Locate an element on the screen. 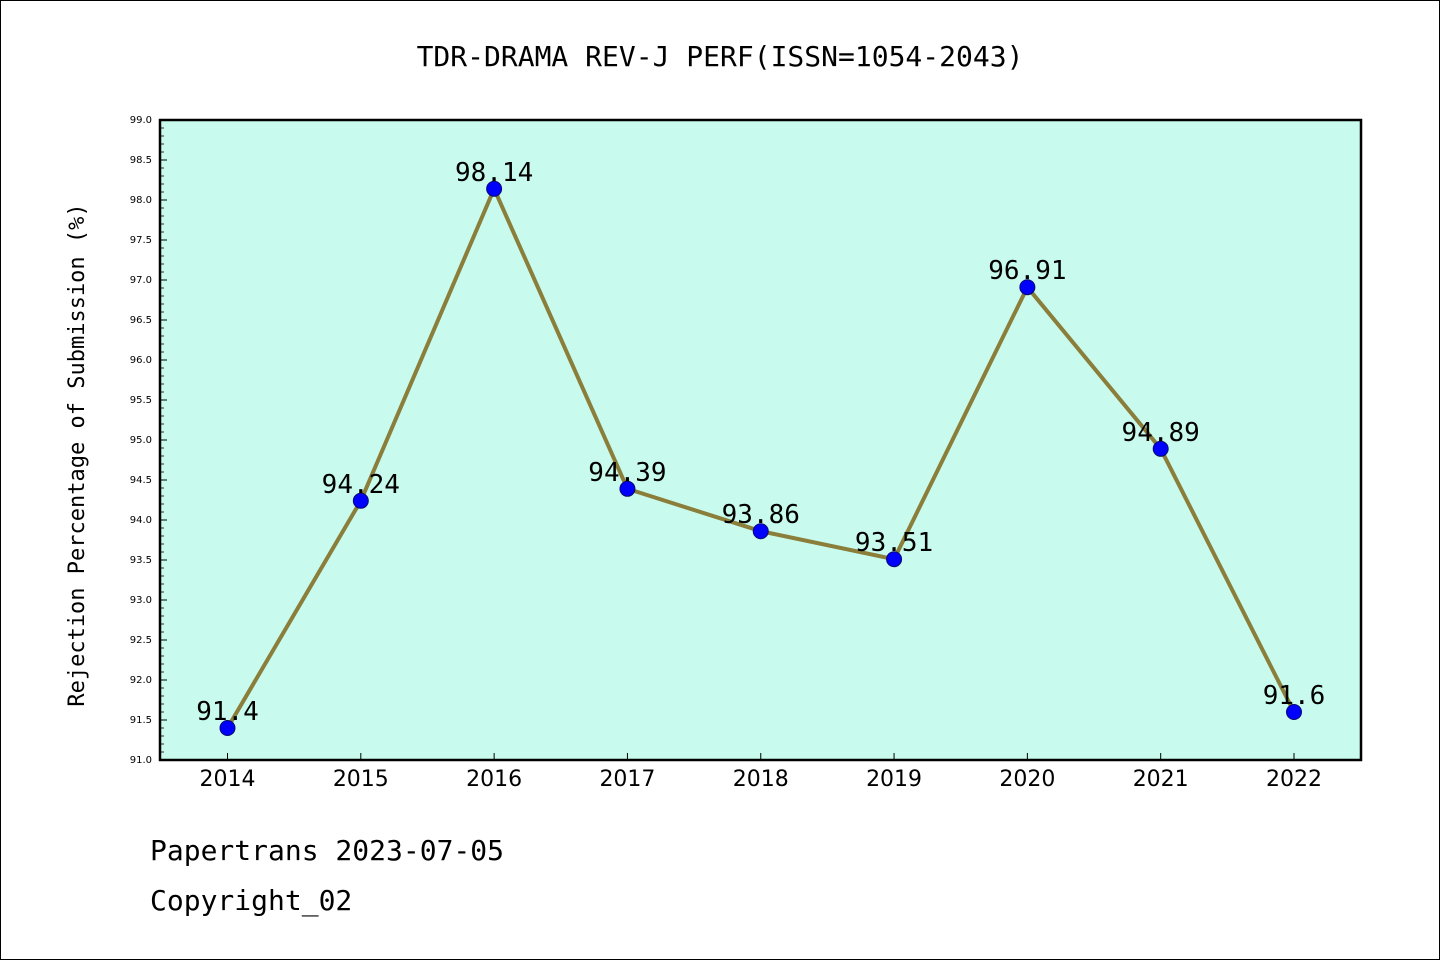  data-label: 94.89 is located at coordinates (1161, 433).